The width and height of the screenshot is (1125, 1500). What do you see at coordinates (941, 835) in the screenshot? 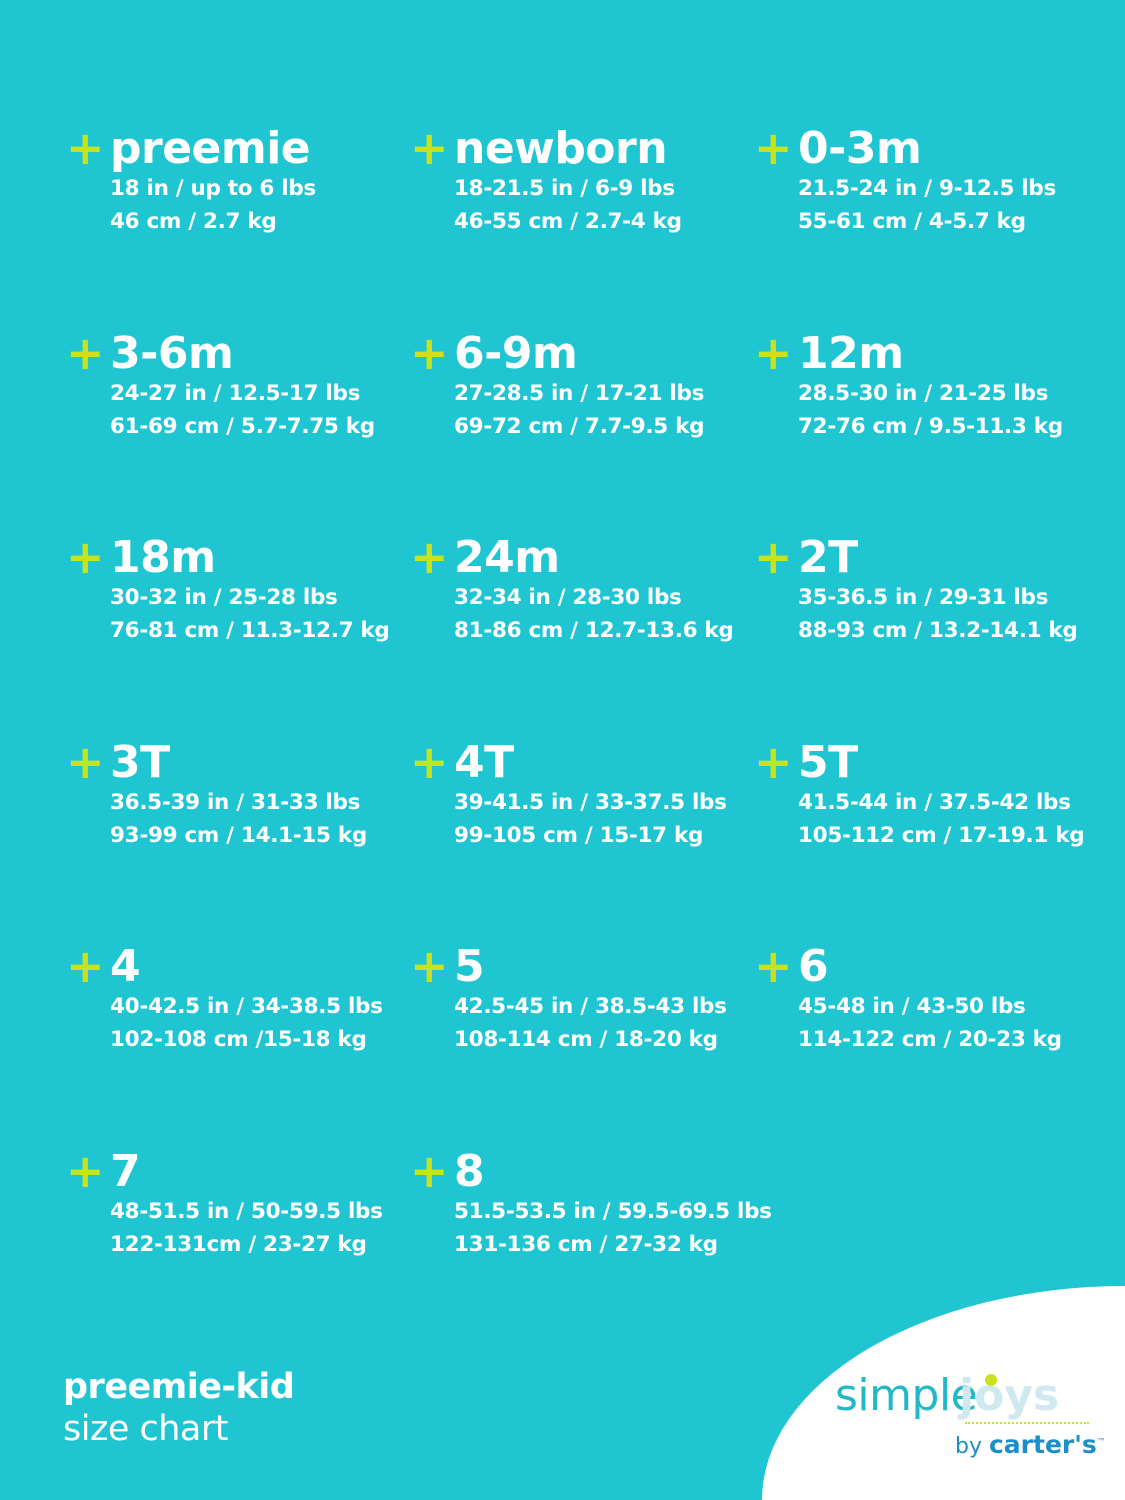
I see `size-metric: 105-112 cm / 17-19.1 kg` at bounding box center [941, 835].